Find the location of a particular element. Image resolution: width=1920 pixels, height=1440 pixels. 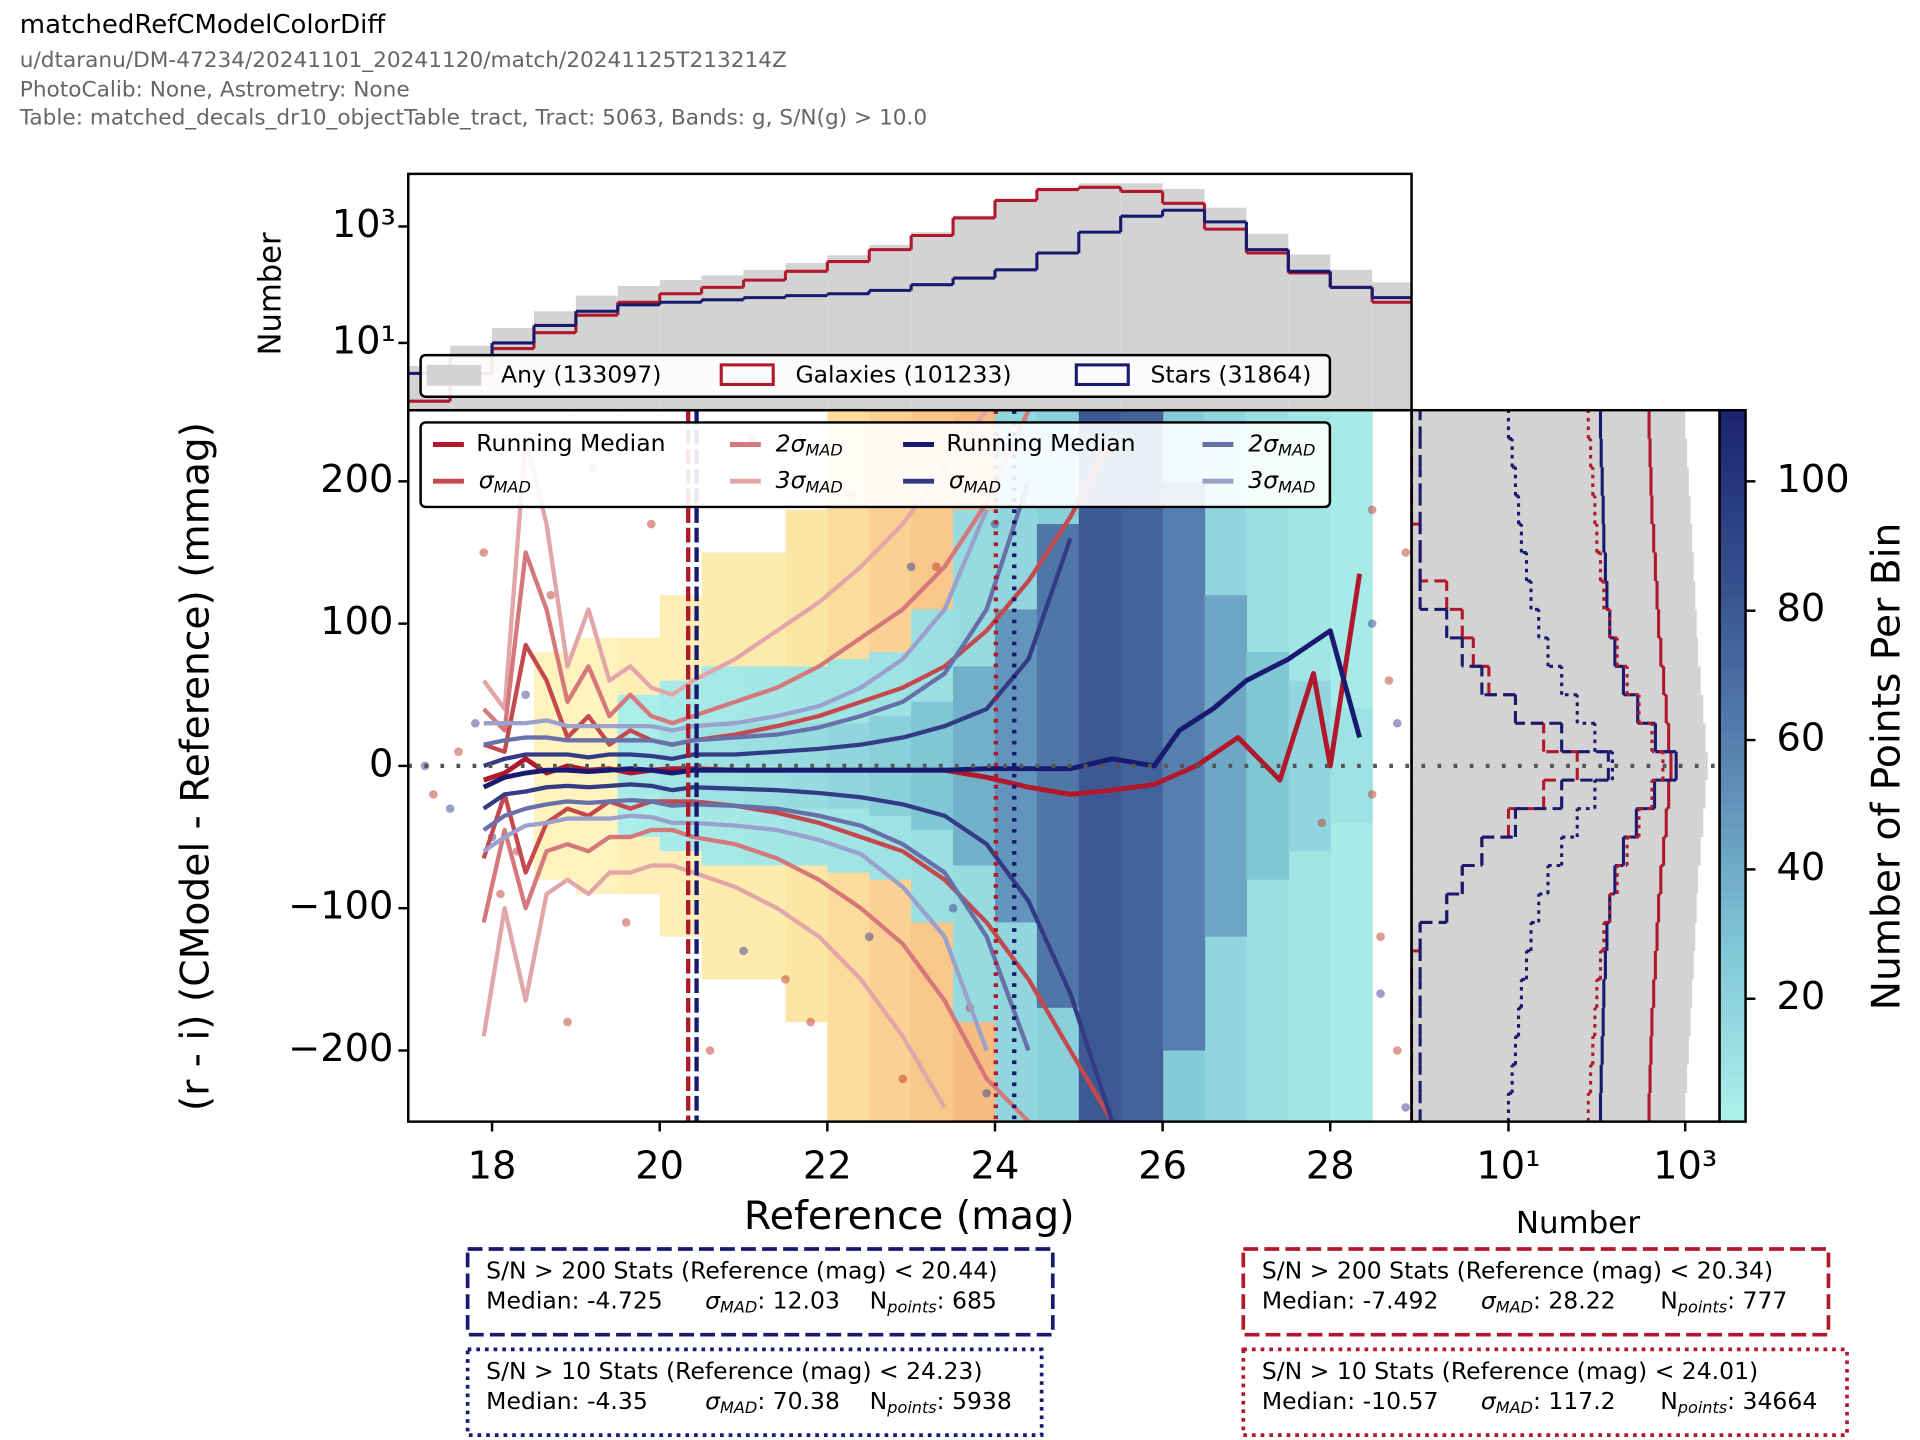

stats-value: 70.38 is located at coordinates (806, 1401).